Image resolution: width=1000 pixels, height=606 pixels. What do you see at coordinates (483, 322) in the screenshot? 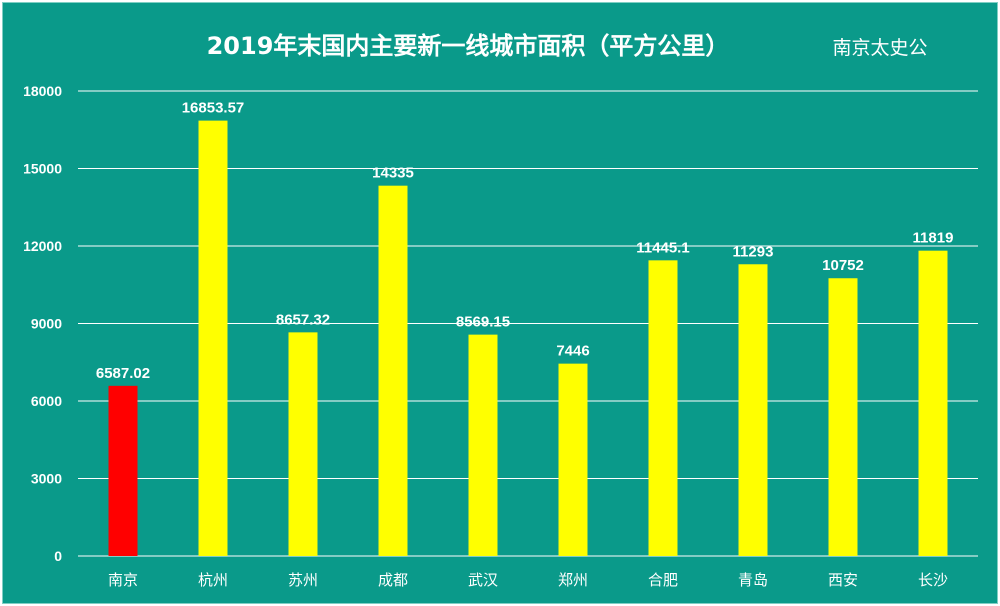
I see `data-label: 8569.15` at bounding box center [483, 322].